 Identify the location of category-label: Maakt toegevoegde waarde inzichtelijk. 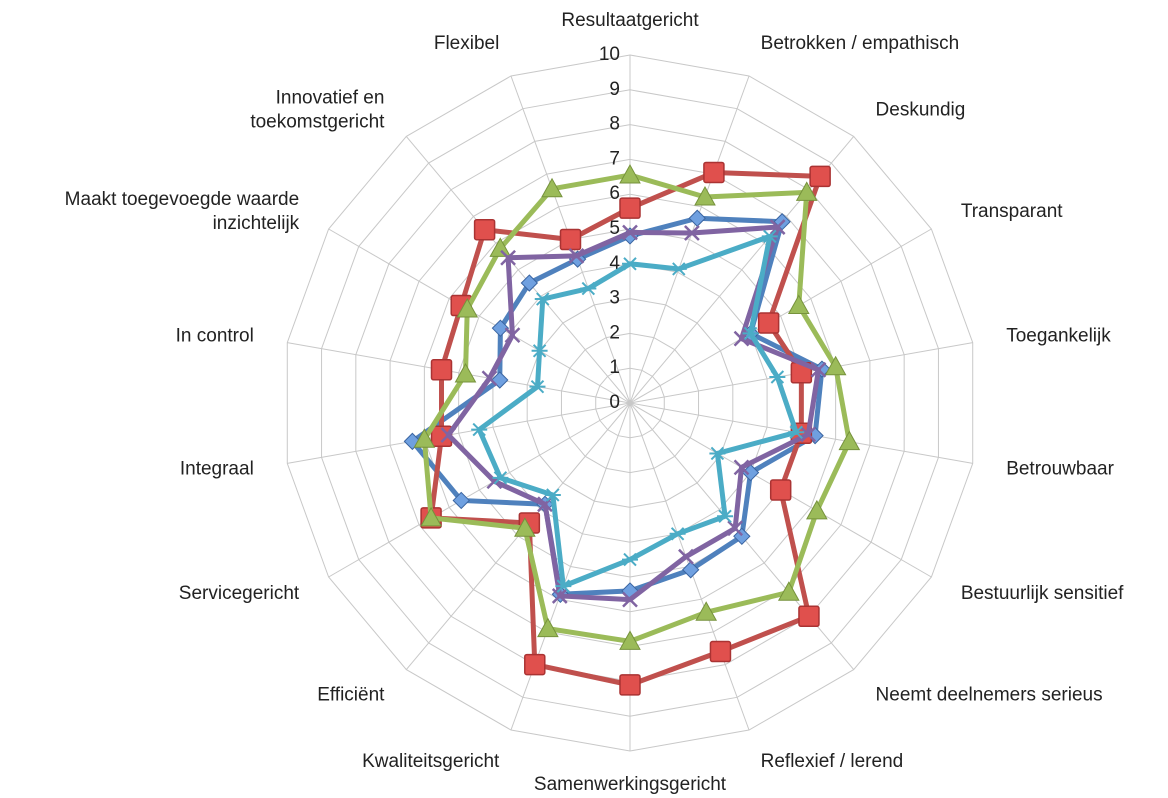
(182, 211).